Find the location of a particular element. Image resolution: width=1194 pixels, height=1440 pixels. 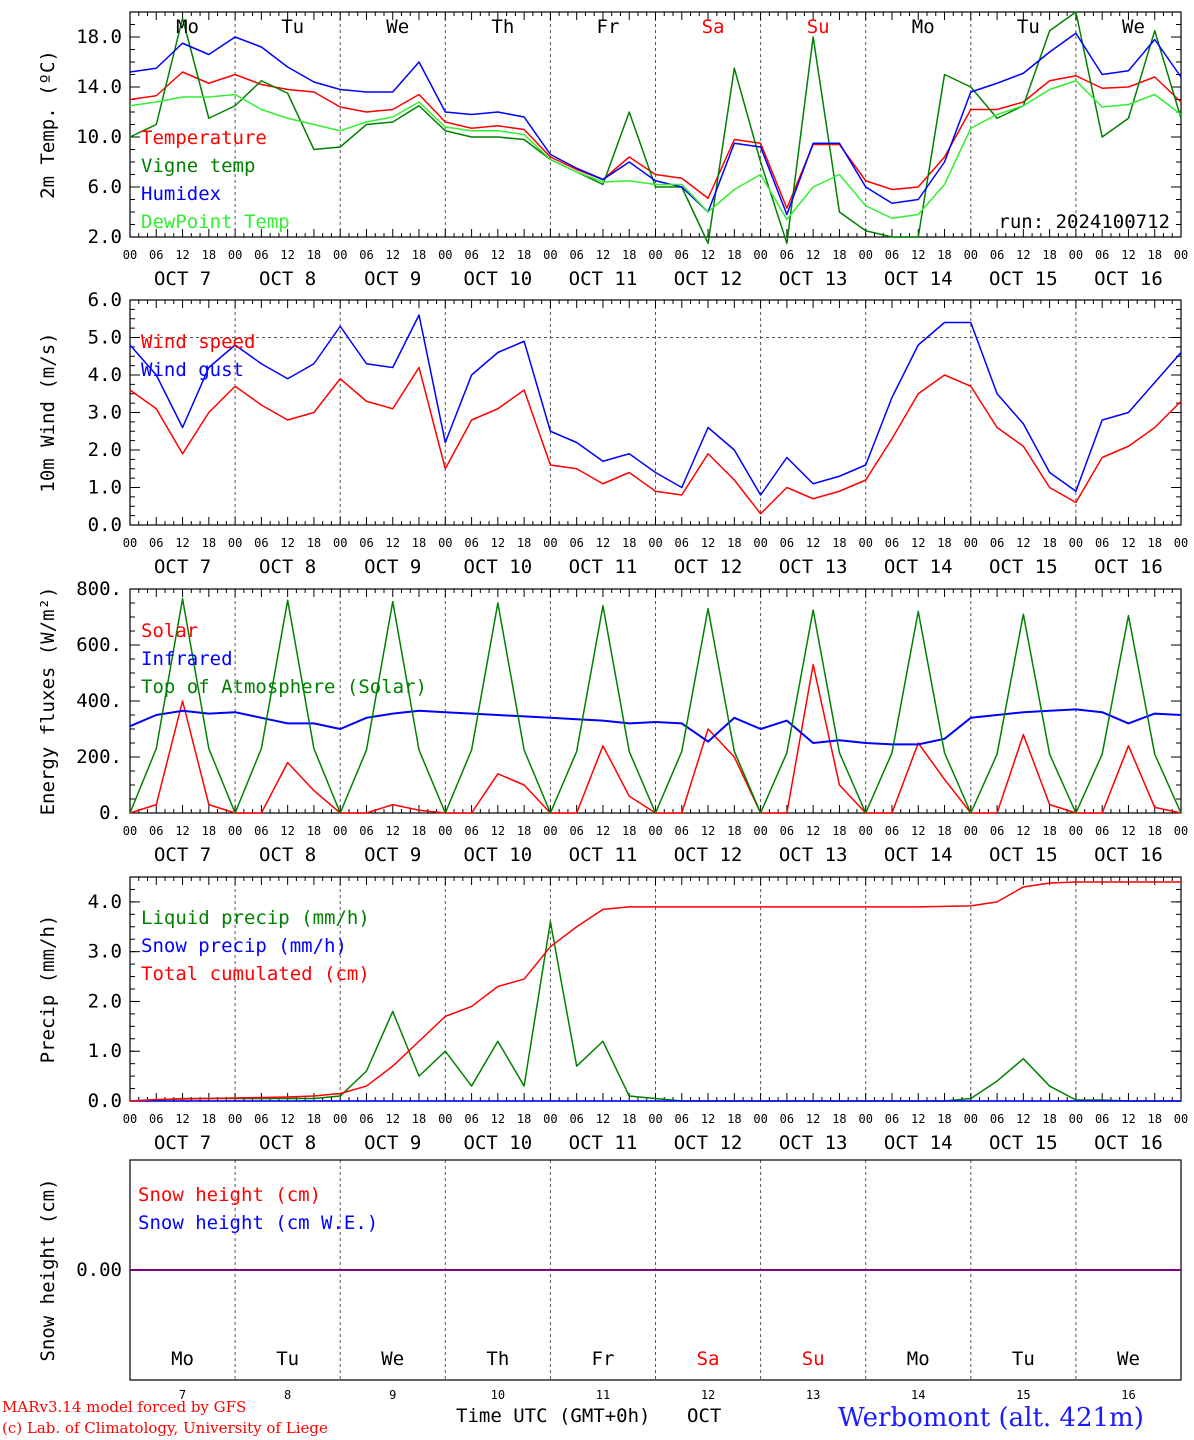

weekday-label: Sa is located at coordinates (708, 1359).